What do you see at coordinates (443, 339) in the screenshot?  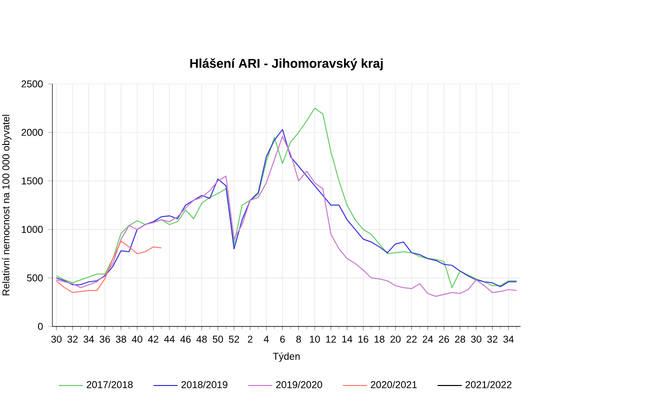 I see `x-tick-label: 26` at bounding box center [443, 339].